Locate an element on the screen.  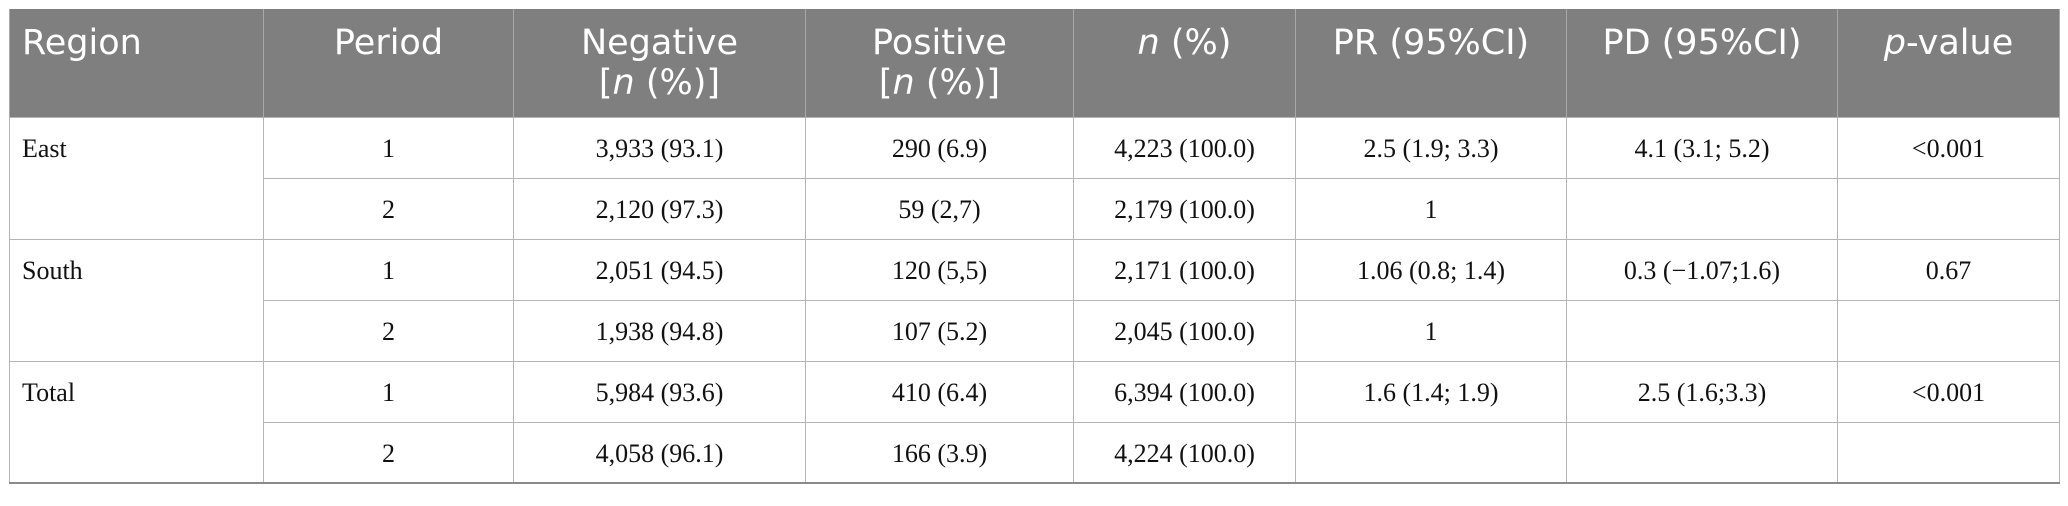
header-negative-n: n is located at coordinates (623, 83).